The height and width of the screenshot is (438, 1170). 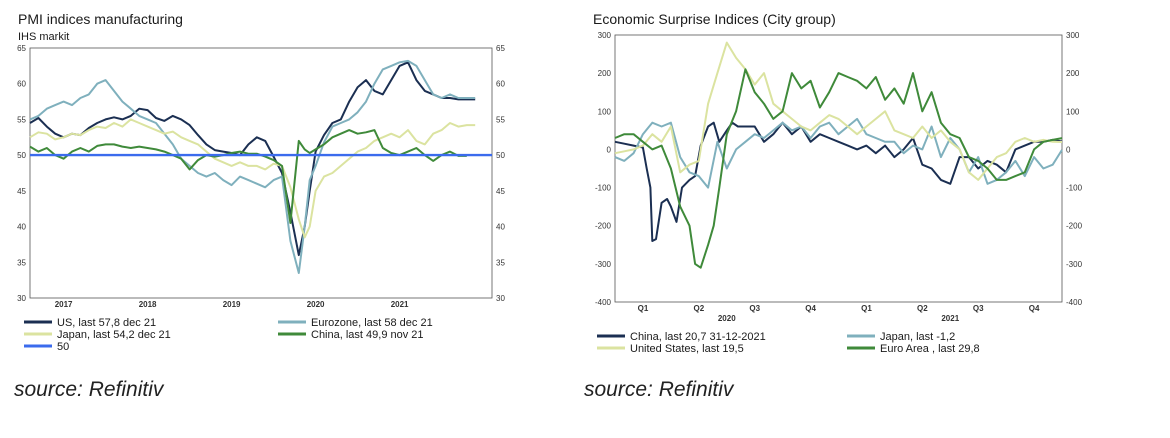 What do you see at coordinates (21, 298) in the screenshot?
I see `y-tick-label-left: 30` at bounding box center [21, 298].